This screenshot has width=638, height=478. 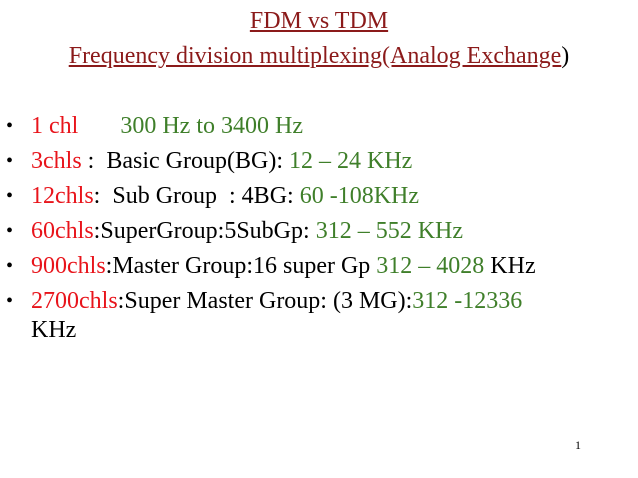 What do you see at coordinates (191, 161) in the screenshot?
I see `group-description: Basic Group(BG):` at bounding box center [191, 161].